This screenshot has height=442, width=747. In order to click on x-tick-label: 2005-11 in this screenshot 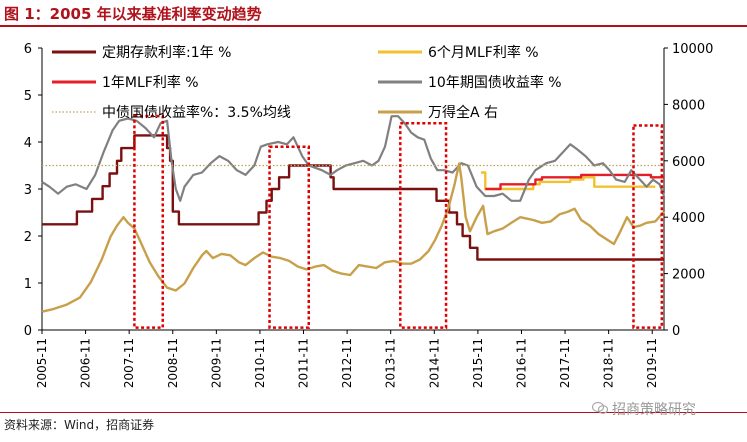, I will do `click(42, 363)`.